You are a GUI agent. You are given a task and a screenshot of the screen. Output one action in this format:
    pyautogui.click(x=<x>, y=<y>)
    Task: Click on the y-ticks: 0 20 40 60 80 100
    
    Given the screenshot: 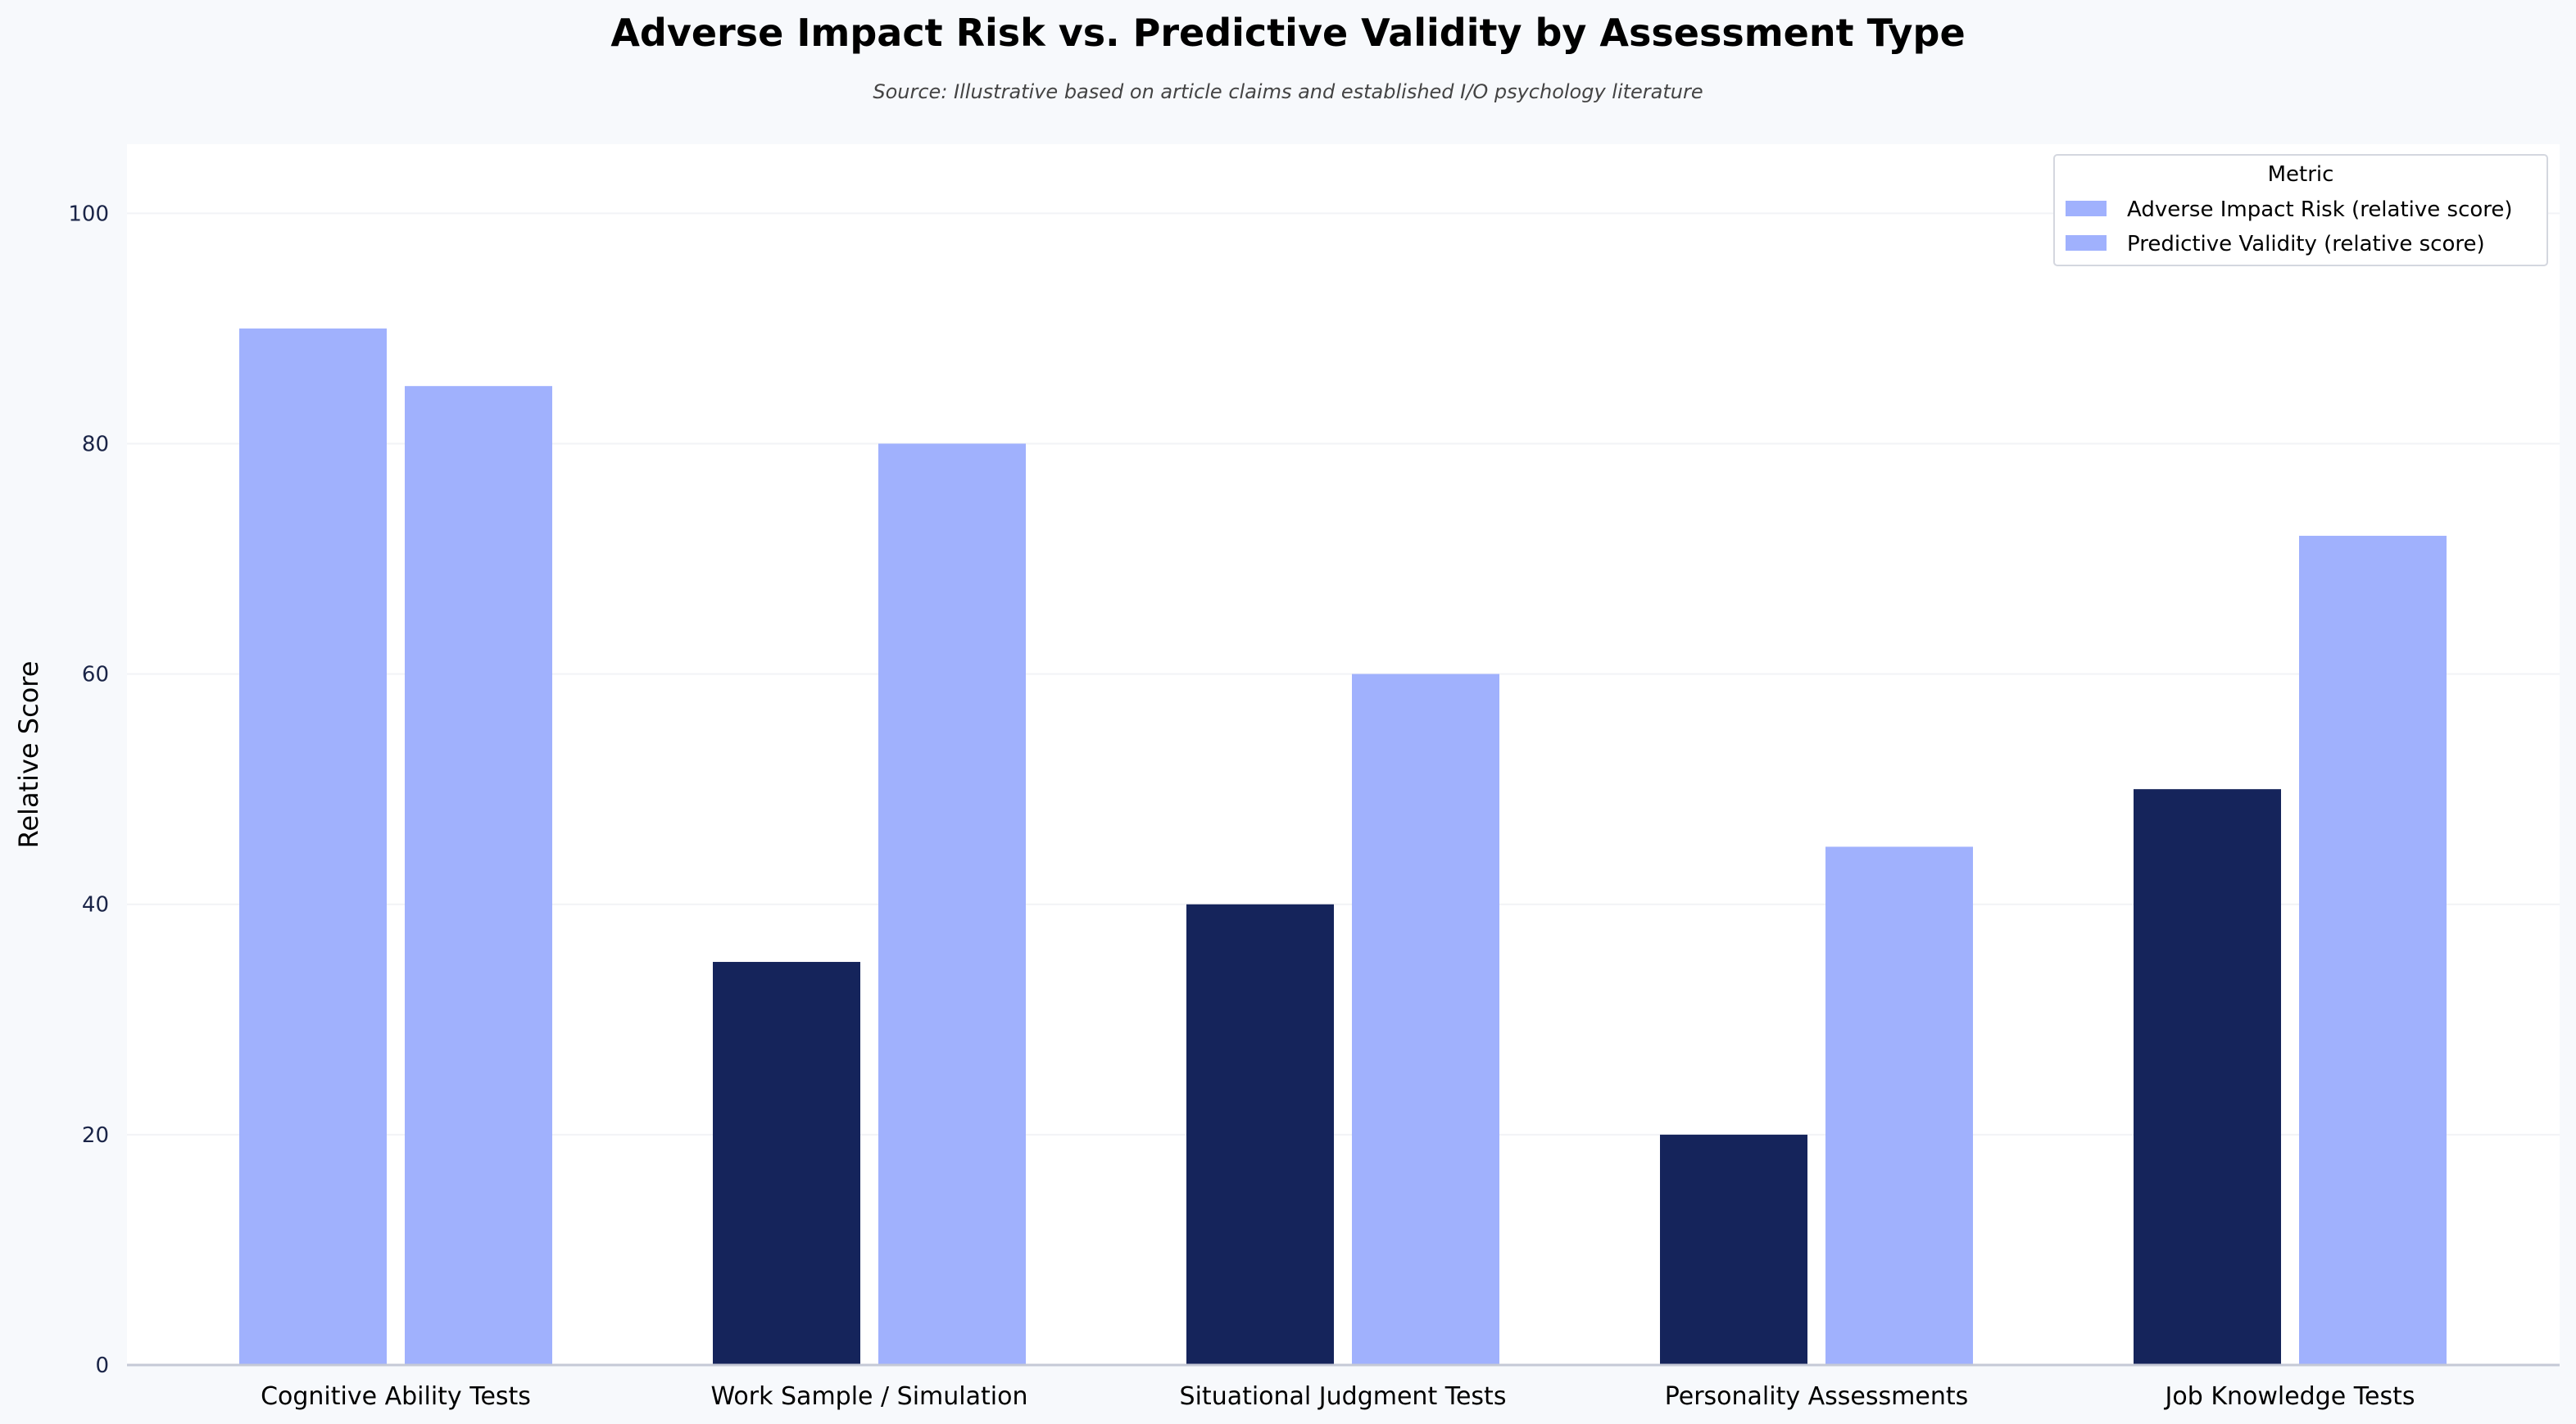 What is the action you would take?
    pyautogui.click(x=88, y=790)
    